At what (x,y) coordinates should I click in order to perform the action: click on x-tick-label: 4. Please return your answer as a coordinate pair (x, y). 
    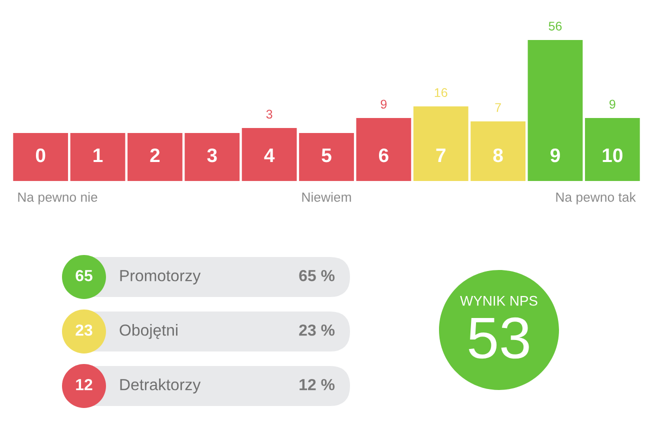
    Looking at the image, I should click on (269, 155).